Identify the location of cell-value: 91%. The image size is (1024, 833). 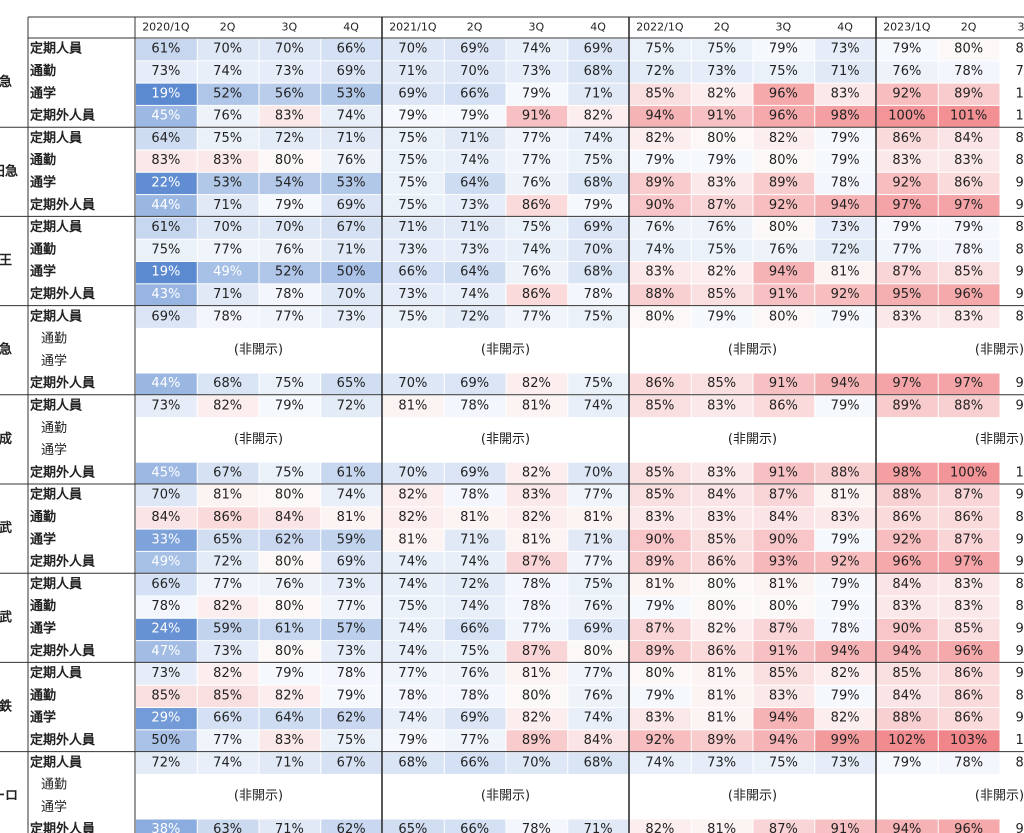
(721, 116).